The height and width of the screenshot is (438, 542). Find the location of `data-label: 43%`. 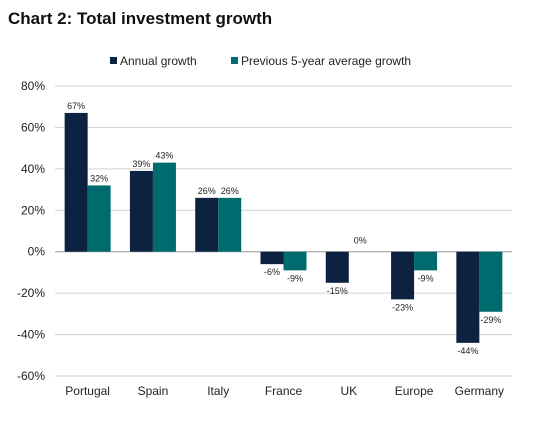

data-label: 43% is located at coordinates (164, 156).